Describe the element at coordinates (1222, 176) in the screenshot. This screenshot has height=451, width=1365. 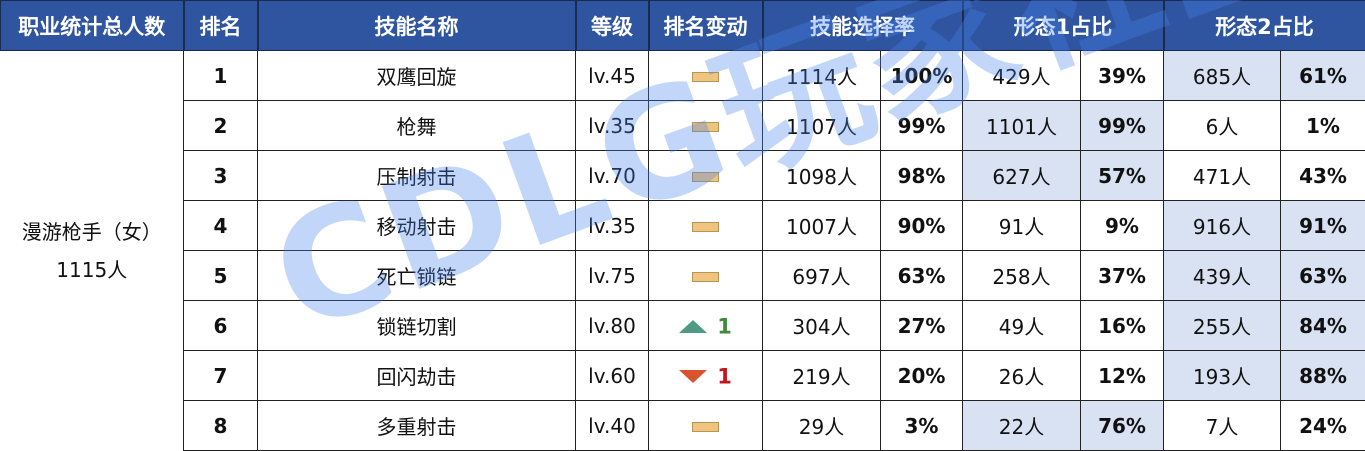
I see `form2-count-cell: 471人` at that location.